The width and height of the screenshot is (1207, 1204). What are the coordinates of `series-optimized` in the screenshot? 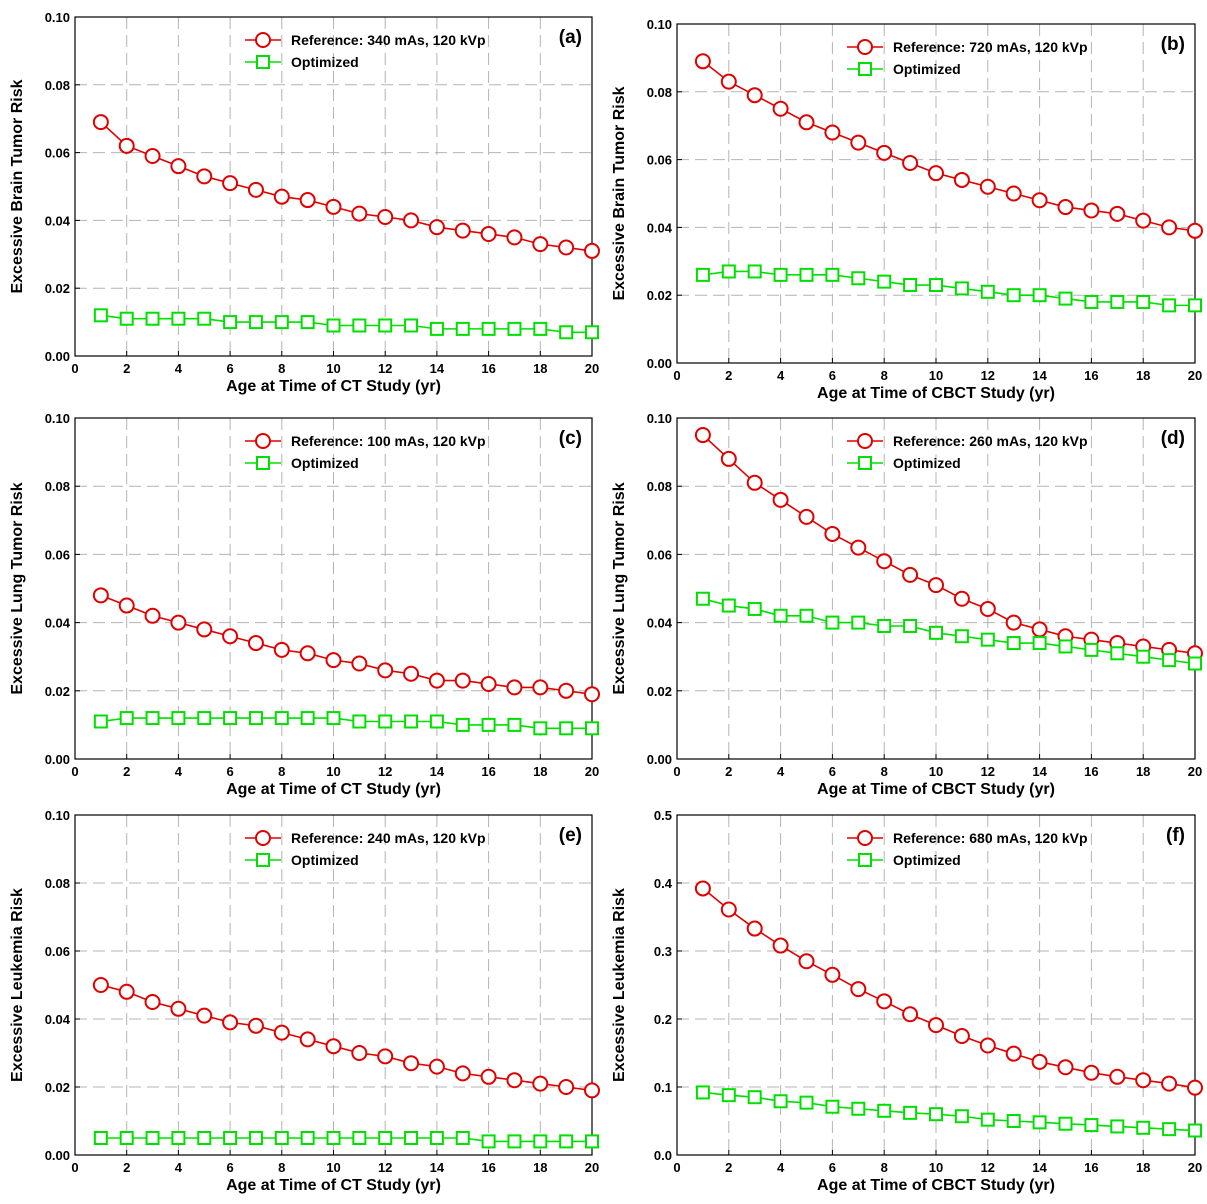 It's located at (948, 288).